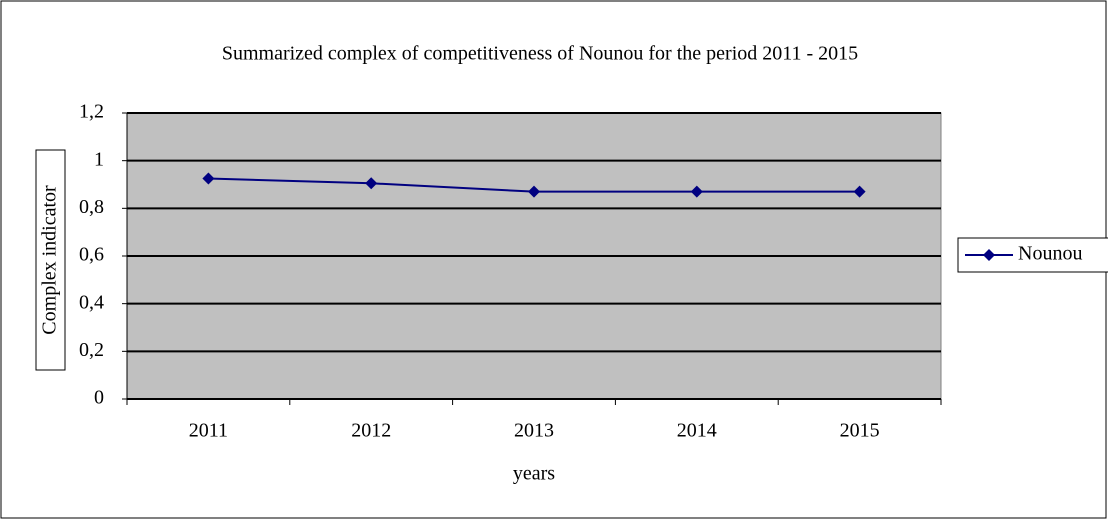 This screenshot has height=520, width=1108. Describe the element at coordinates (91, 302) in the screenshot. I see `y-tick-label: 0,4` at that location.